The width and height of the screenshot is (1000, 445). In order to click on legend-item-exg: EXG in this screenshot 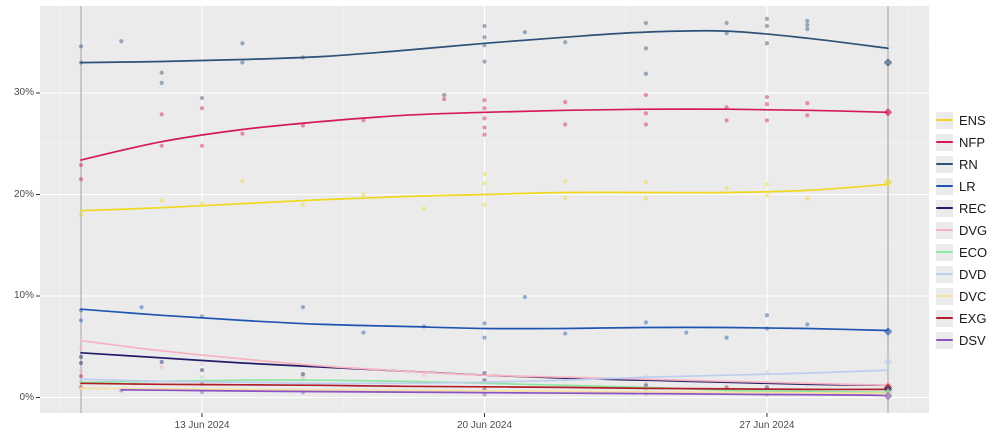, I will do `click(961, 318)`.